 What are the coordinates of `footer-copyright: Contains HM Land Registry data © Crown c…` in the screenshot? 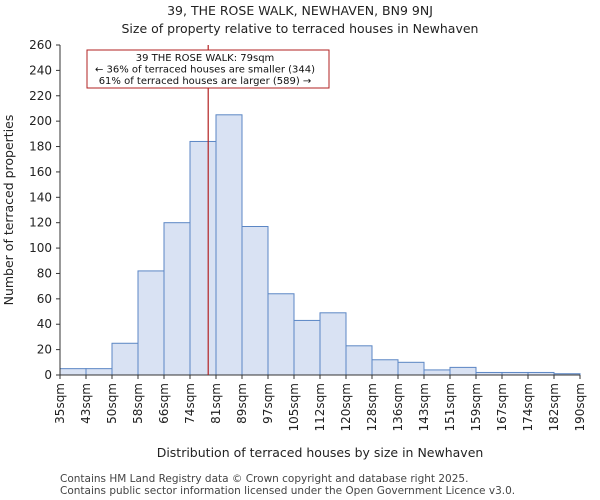 It's located at (264, 479).